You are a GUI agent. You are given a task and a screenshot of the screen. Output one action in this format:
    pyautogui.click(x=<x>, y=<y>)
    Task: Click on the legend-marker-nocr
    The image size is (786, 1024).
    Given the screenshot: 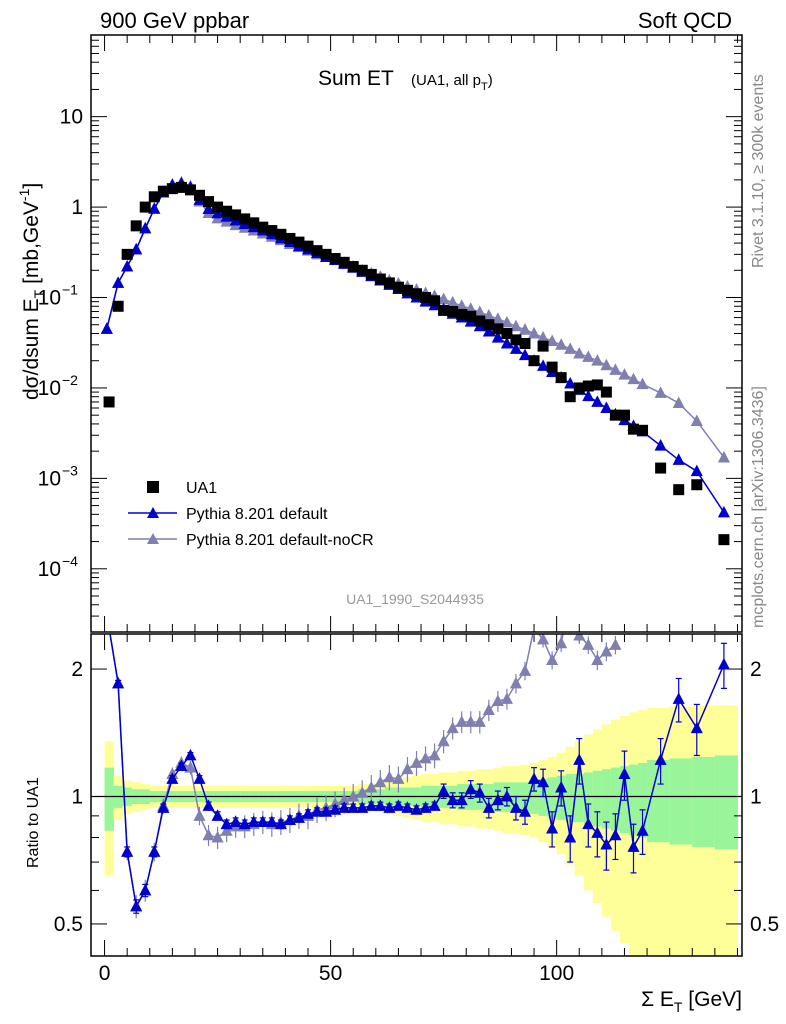 What is the action you would take?
    pyautogui.click(x=153, y=538)
    